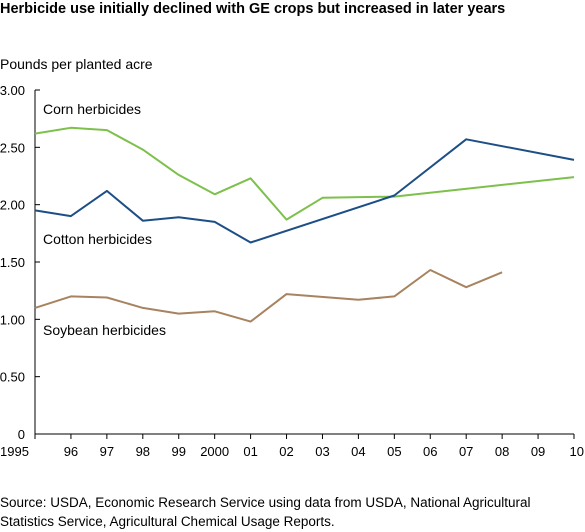 This screenshot has height=532, width=585. What do you see at coordinates (577, 451) in the screenshot?
I see `x-tick-label: 10` at bounding box center [577, 451].